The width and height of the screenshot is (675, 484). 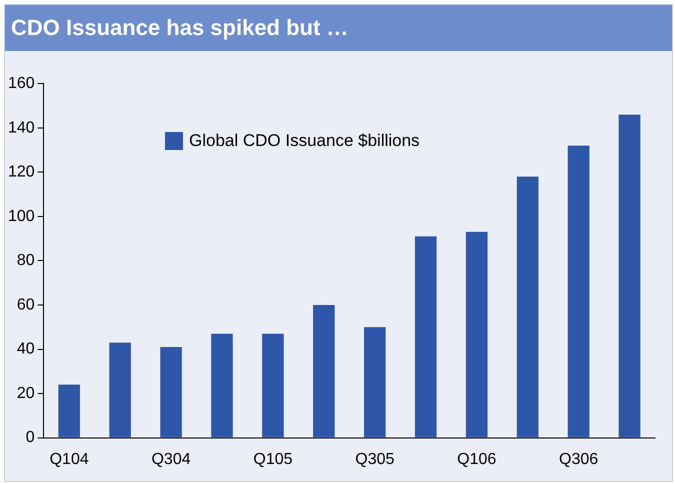 I want to click on y-tick-label: 100, so click(x=21, y=216).